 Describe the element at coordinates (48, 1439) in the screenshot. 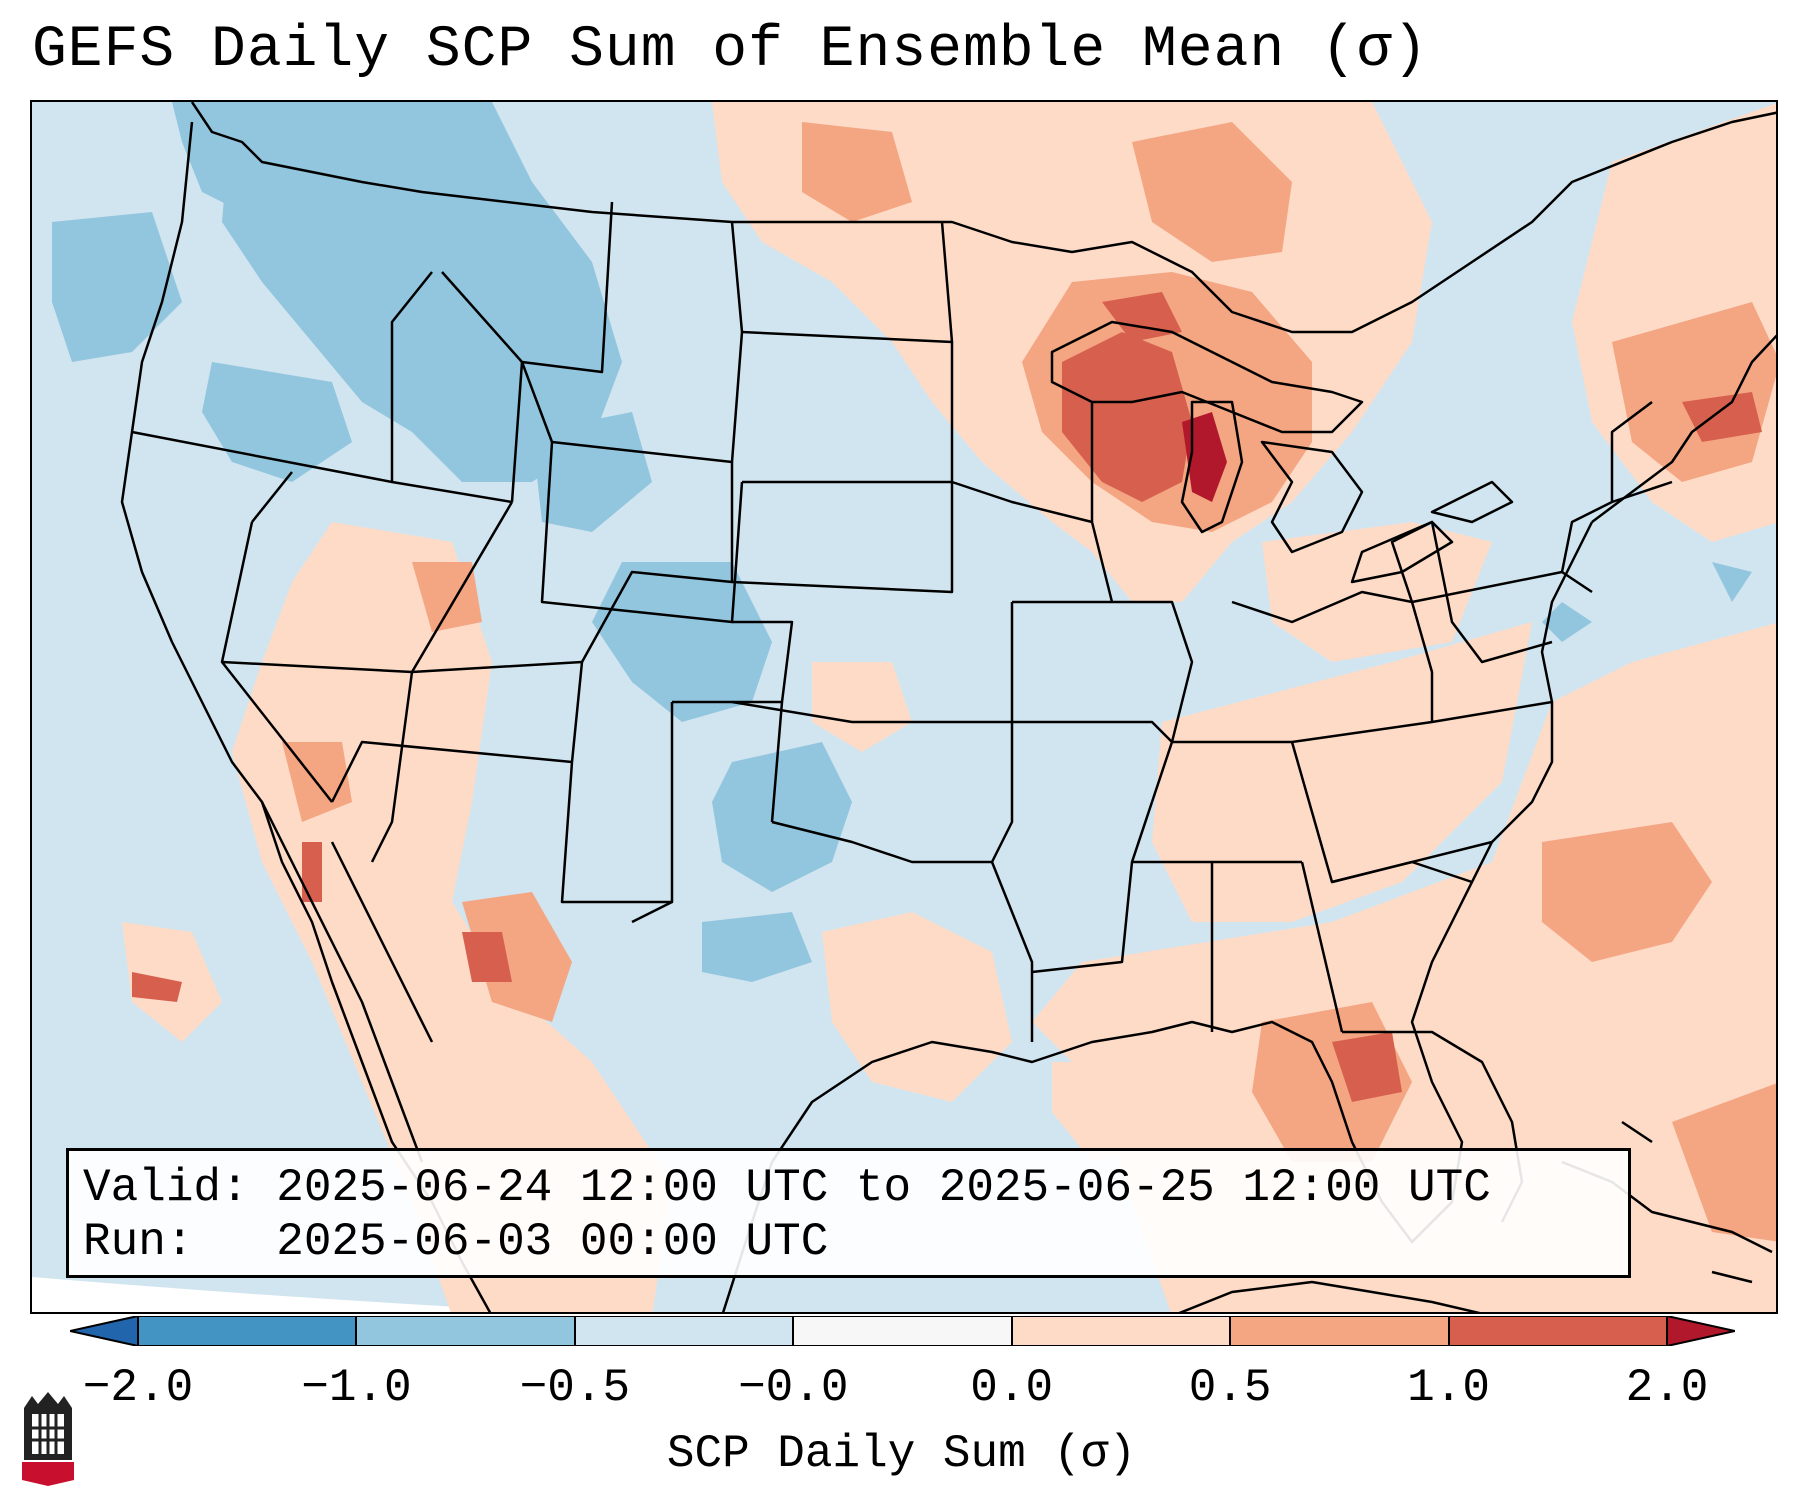

I see `niu-logo` at that location.